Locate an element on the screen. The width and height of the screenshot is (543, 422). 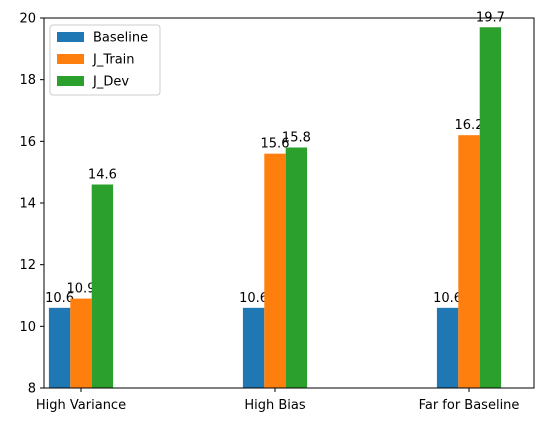
data-label: 14.6 is located at coordinates (102, 175).